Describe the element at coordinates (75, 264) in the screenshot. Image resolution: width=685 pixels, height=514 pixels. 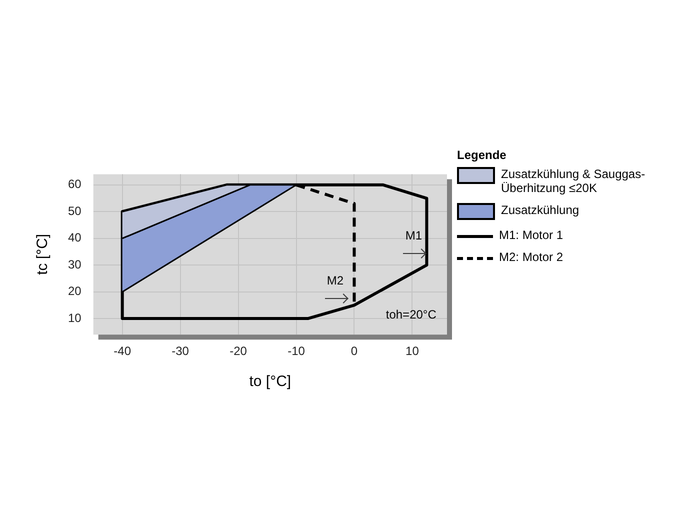
I see `y-tick-label: 30` at that location.